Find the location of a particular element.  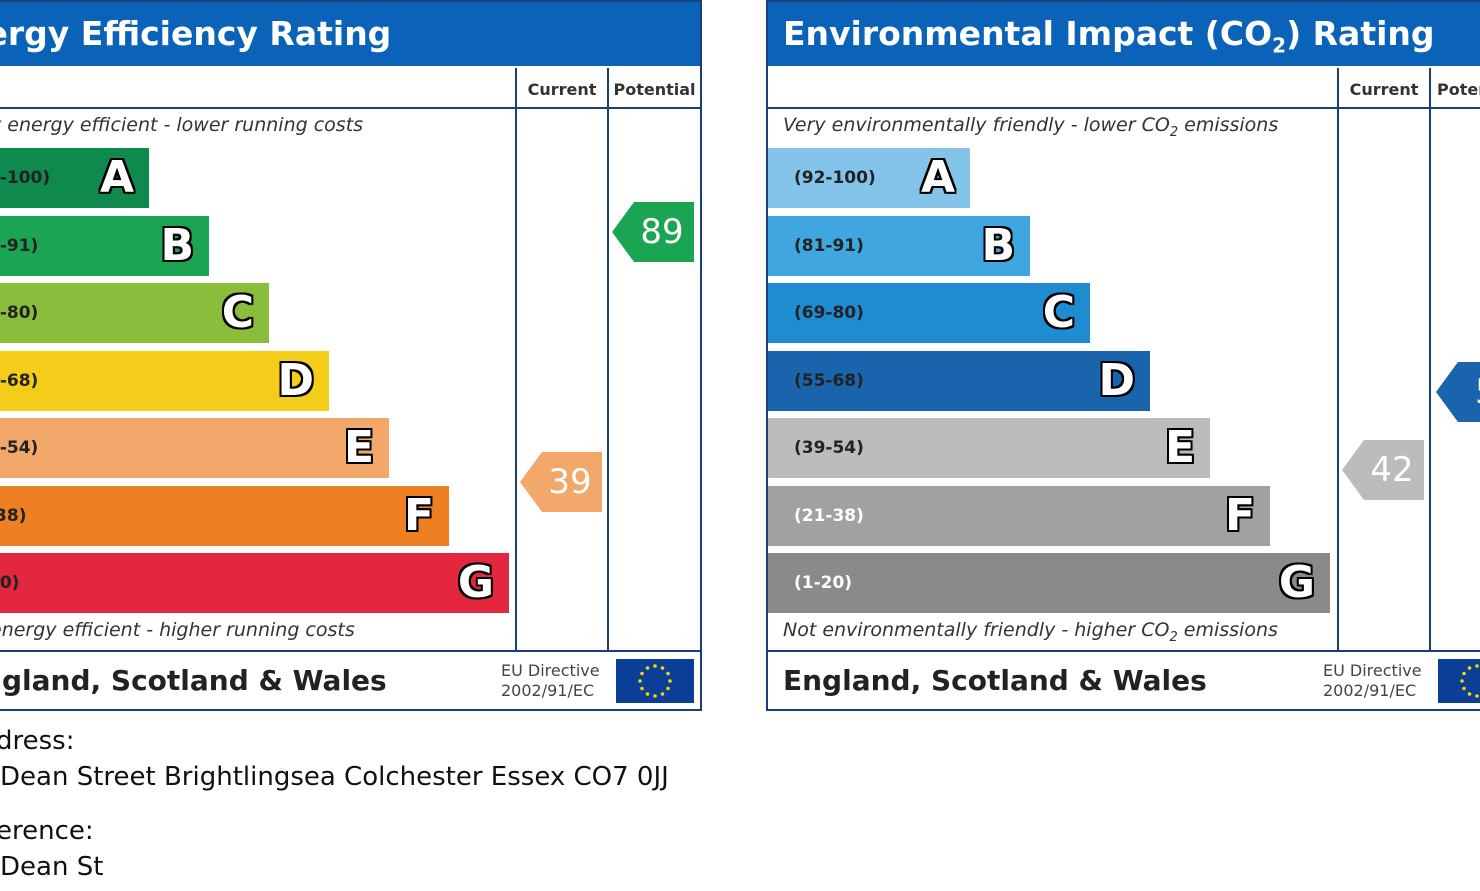

band-c: 9-80) C is located at coordinates (134, 313).